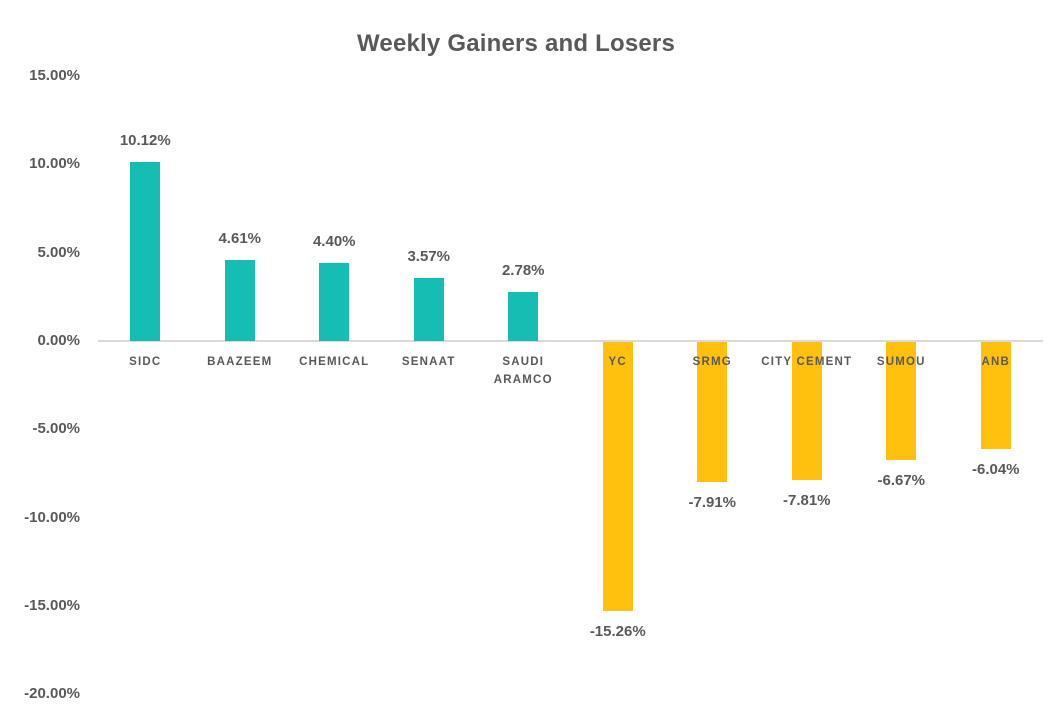  I want to click on category-label-saudi-aramco: SAUDI ARAMCO, so click(523, 371).